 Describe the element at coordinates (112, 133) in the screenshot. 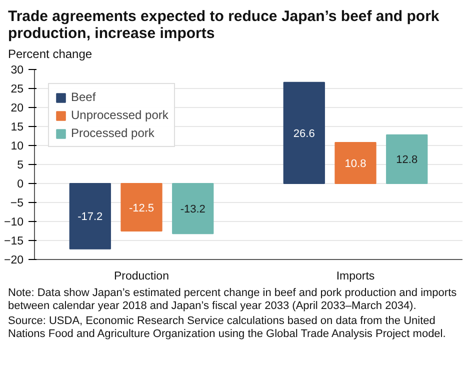

I see `legend-label: Processed pork` at that location.